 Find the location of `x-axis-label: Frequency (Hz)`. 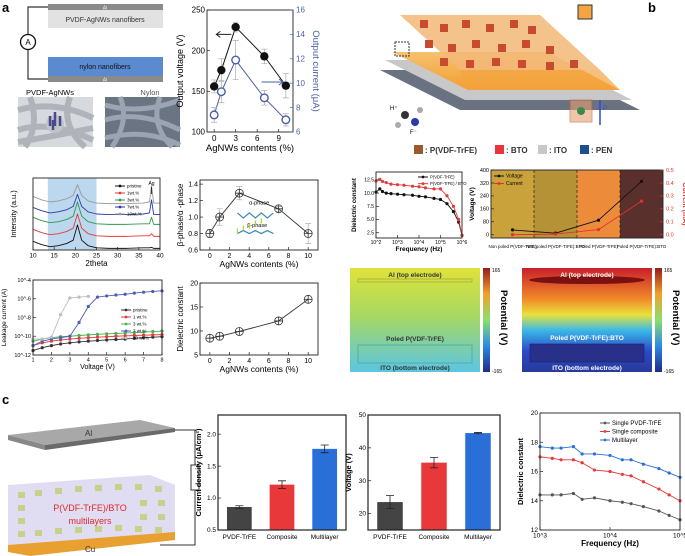

x-axis-label: Frequency (Hz) is located at coordinates (610, 543).